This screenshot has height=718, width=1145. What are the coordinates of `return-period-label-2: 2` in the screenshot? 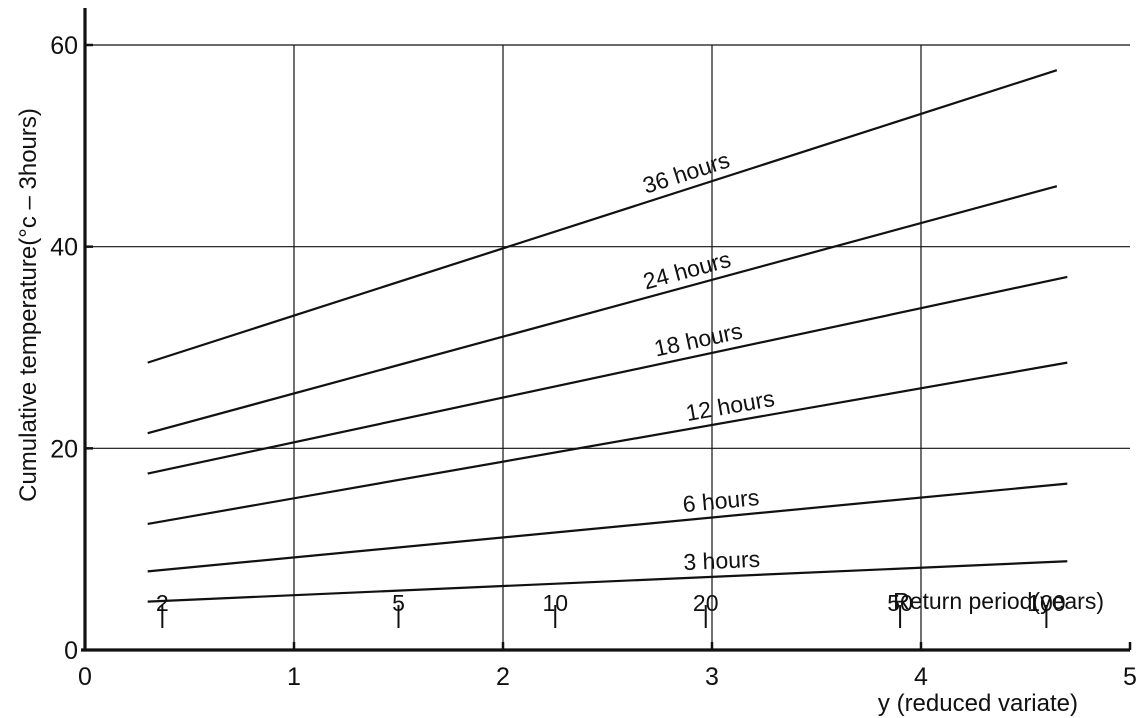 It's located at (162, 603).